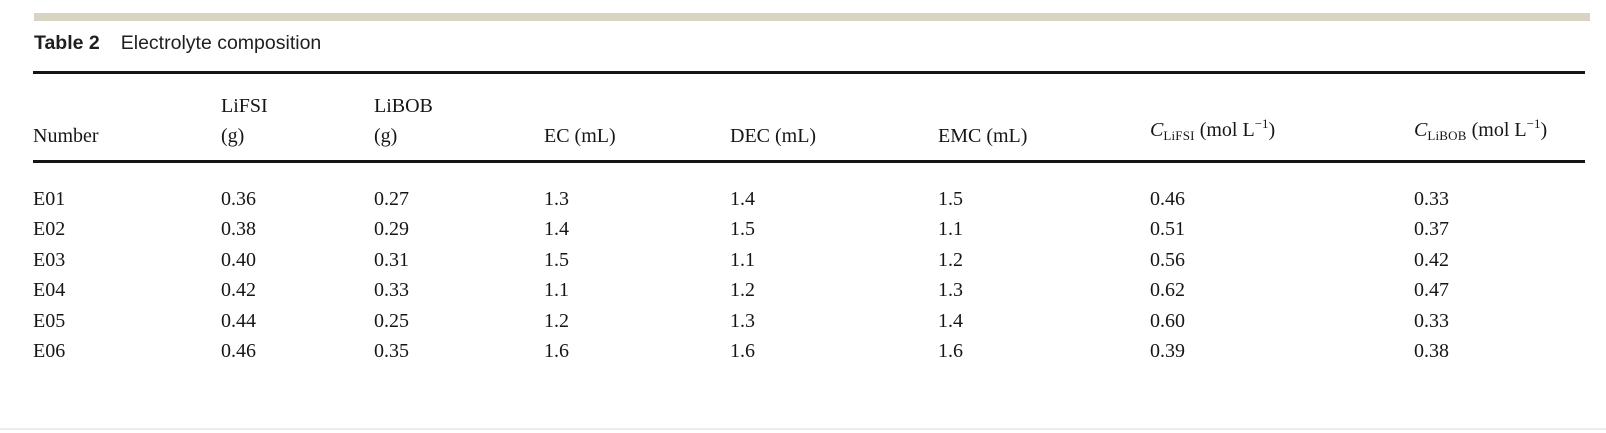 This screenshot has height=433, width=1606. I want to click on cell-libob-g: 0.33, so click(391, 290).